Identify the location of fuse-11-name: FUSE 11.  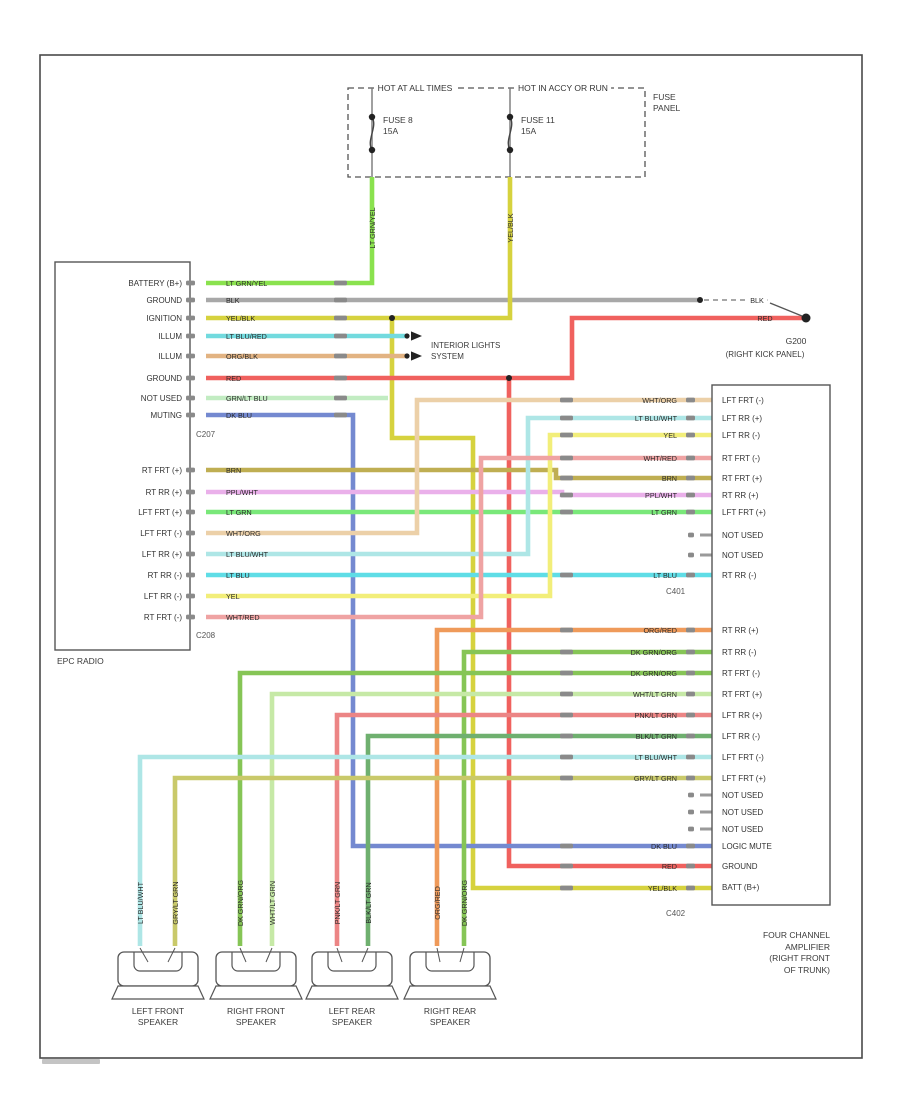
(538, 120).